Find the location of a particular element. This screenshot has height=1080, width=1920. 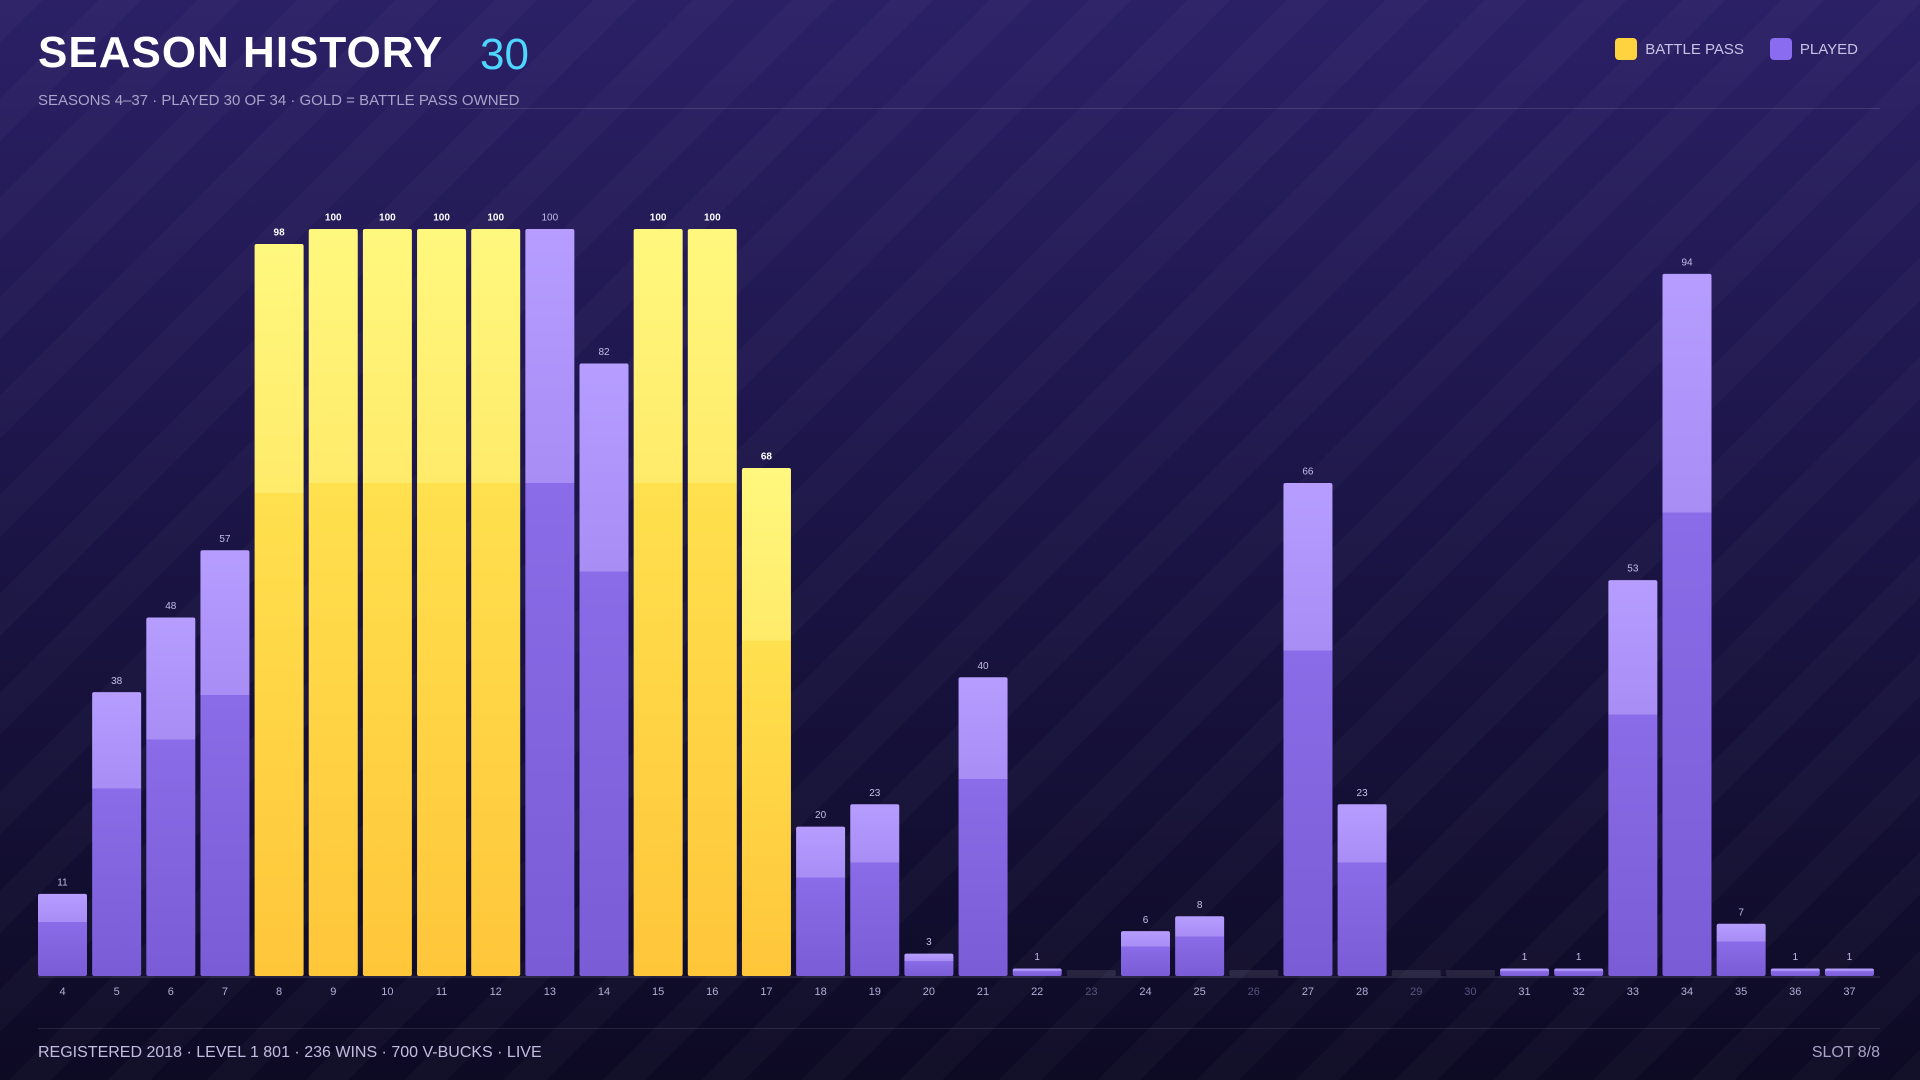

value-label: 53 is located at coordinates (1633, 569).